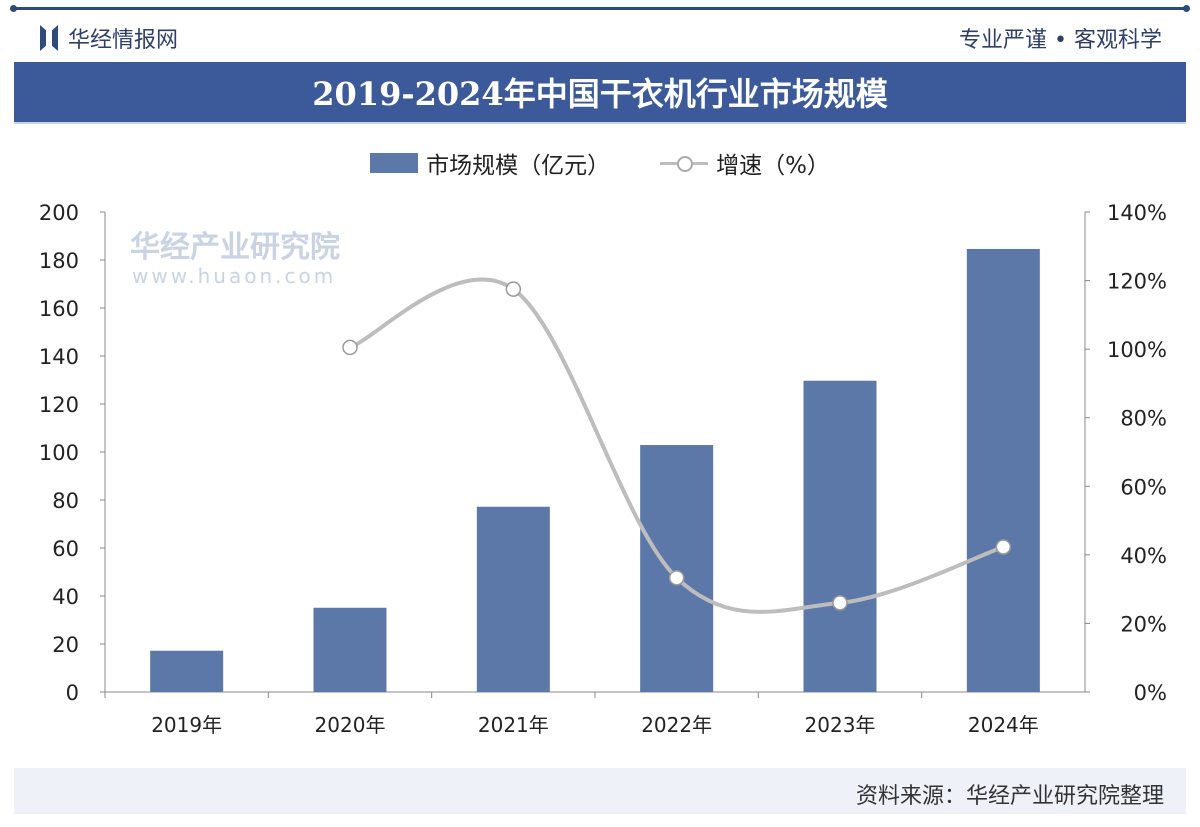  What do you see at coordinates (187, 671) in the screenshot?
I see `bar-2019年` at bounding box center [187, 671].